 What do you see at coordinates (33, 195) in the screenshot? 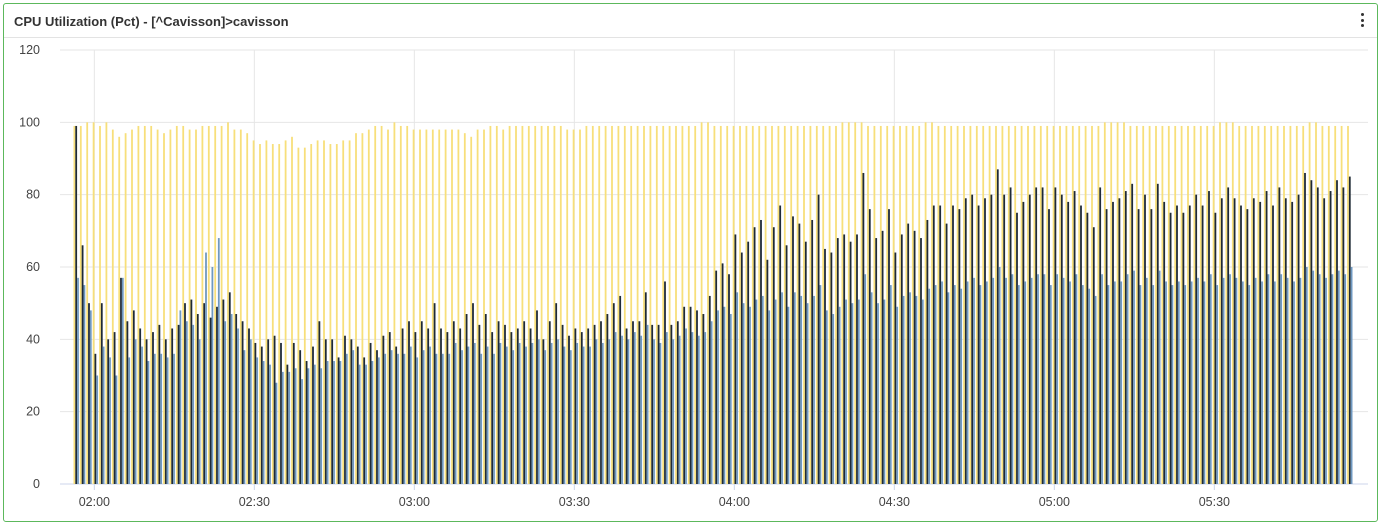
I see `y-tick-label: 80` at bounding box center [33, 195].